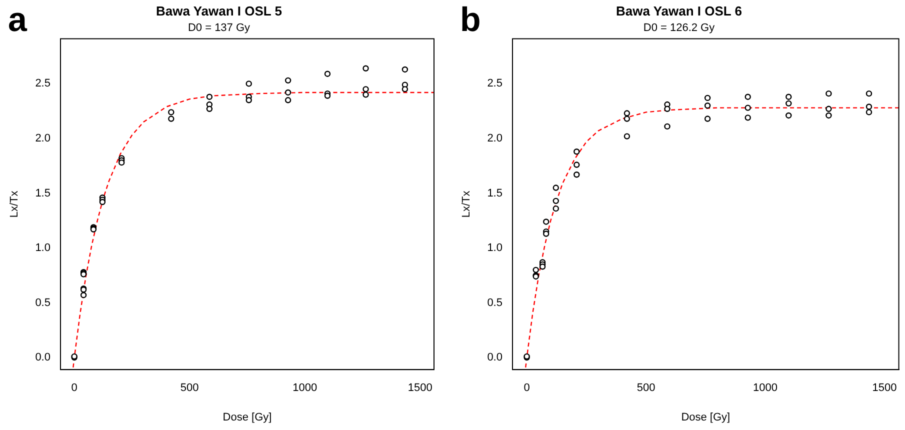 The height and width of the screenshot is (430, 905). I want to click on chart-subtitle: D0 = 126.2 Gy, so click(679, 28).